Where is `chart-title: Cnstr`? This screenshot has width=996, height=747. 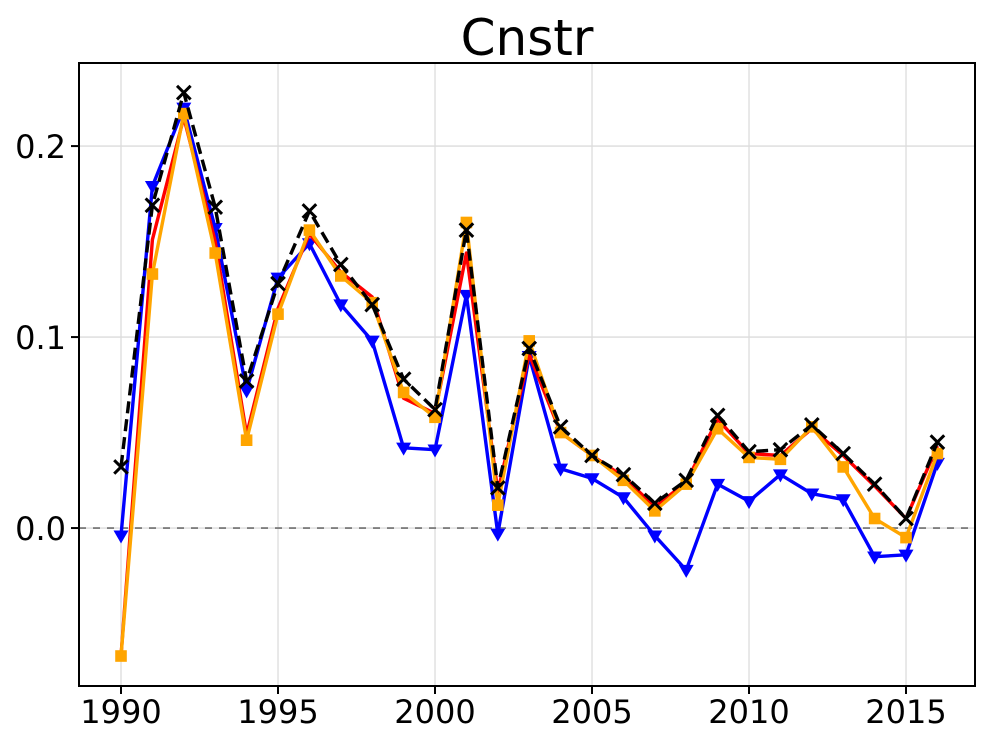
chart-title: Cnstr is located at coordinates (527, 38).